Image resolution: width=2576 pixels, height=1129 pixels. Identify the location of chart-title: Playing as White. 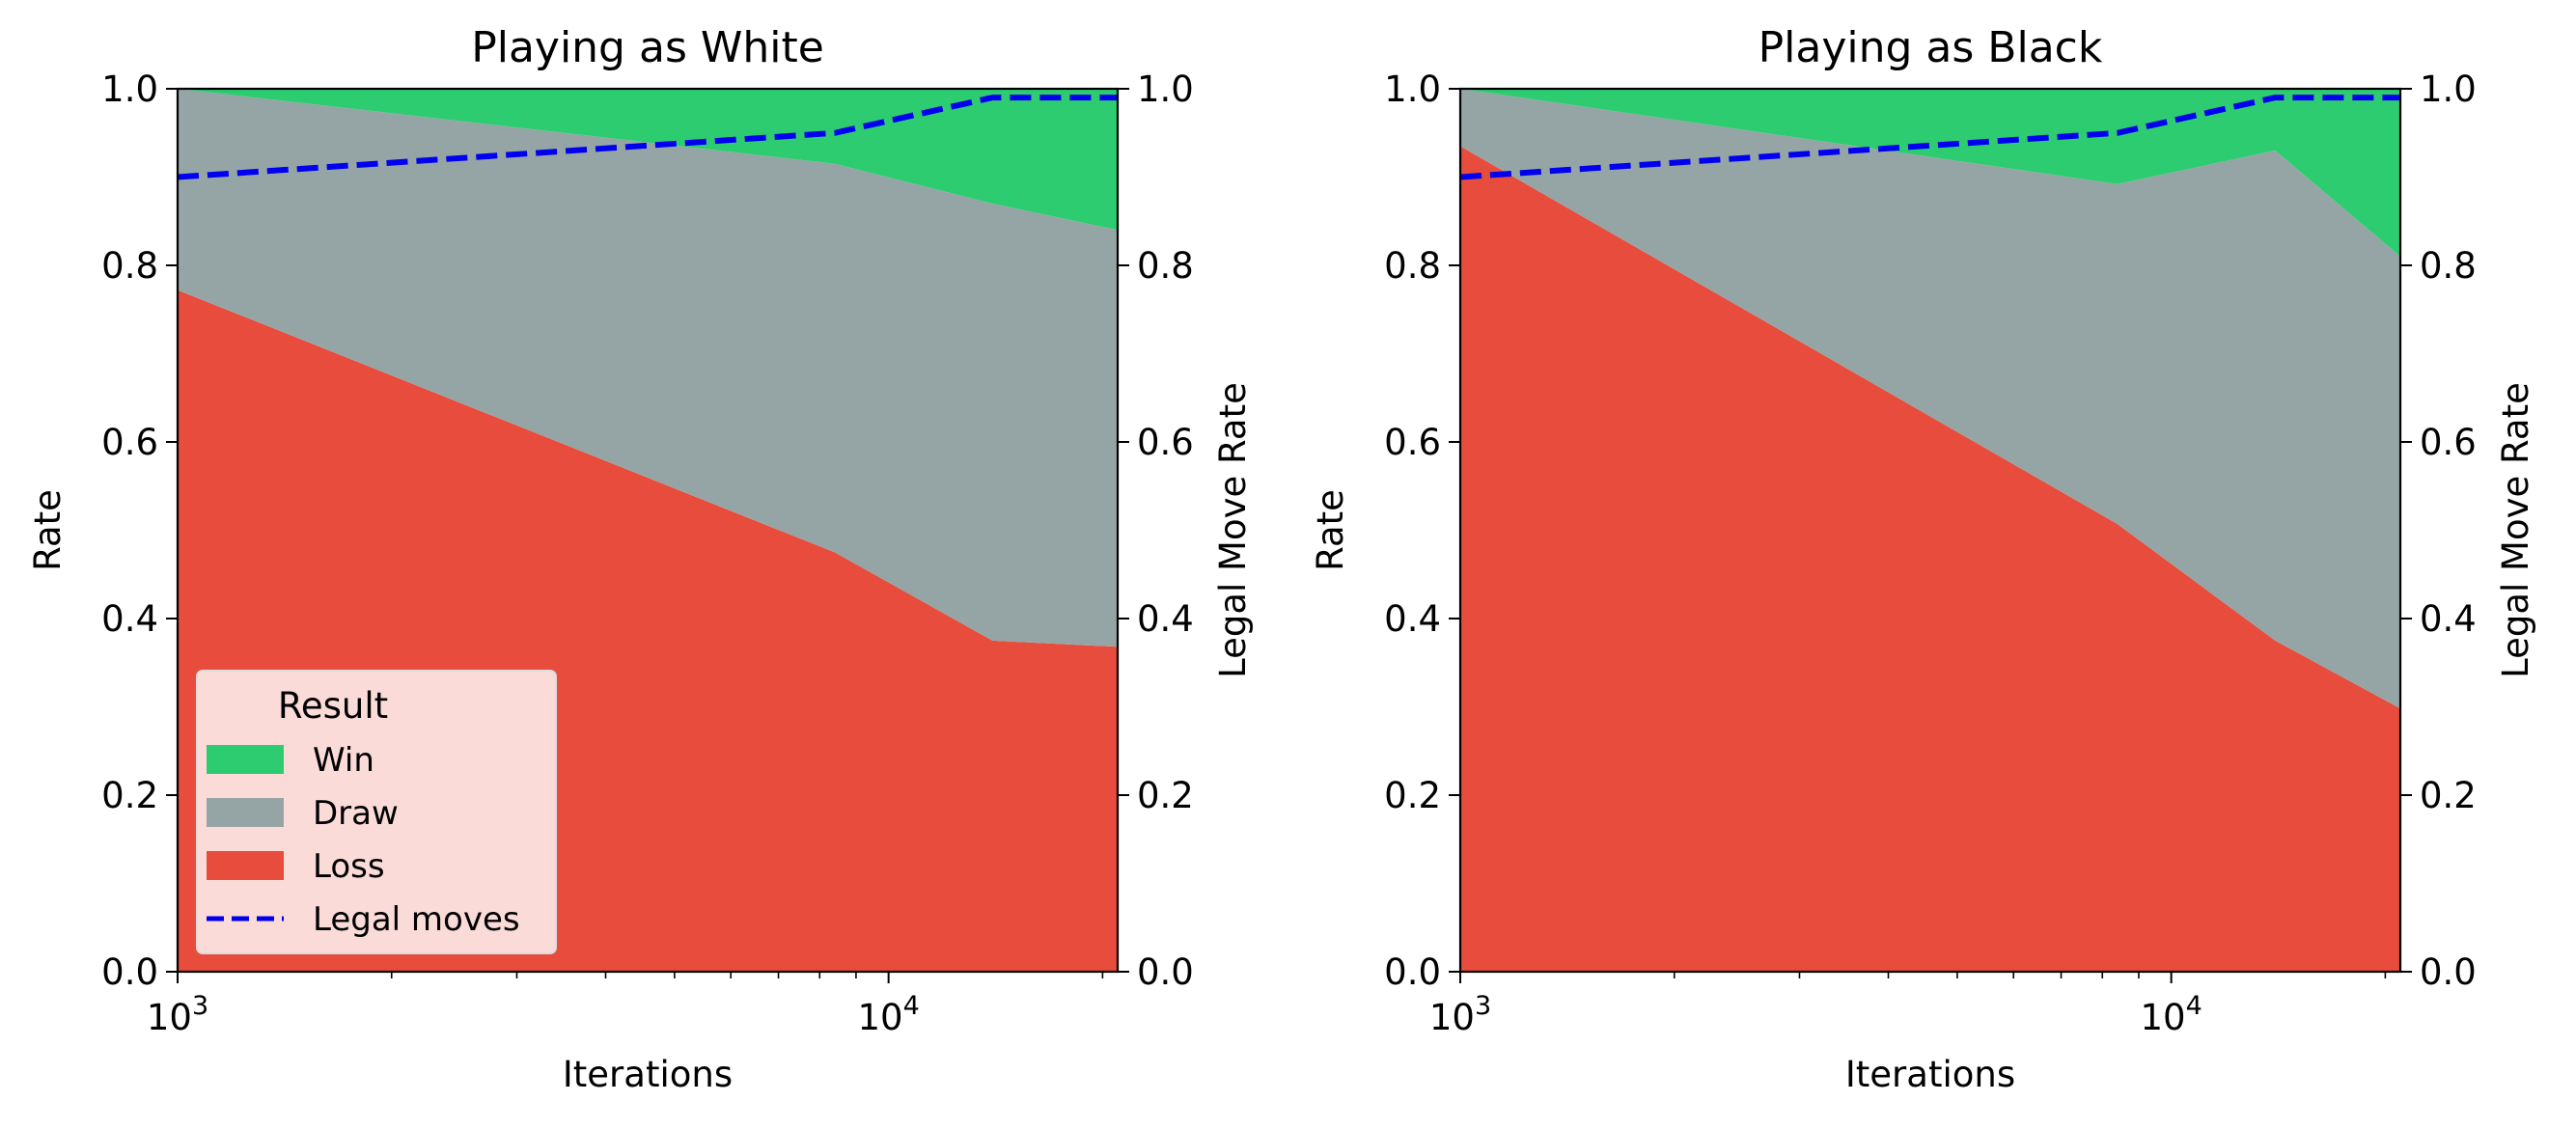
(647, 47).